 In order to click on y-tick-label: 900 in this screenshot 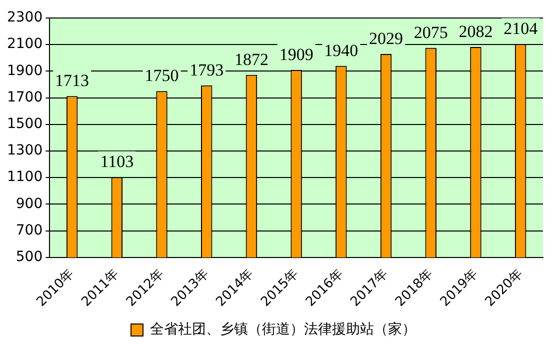, I will do `click(29, 204)`.